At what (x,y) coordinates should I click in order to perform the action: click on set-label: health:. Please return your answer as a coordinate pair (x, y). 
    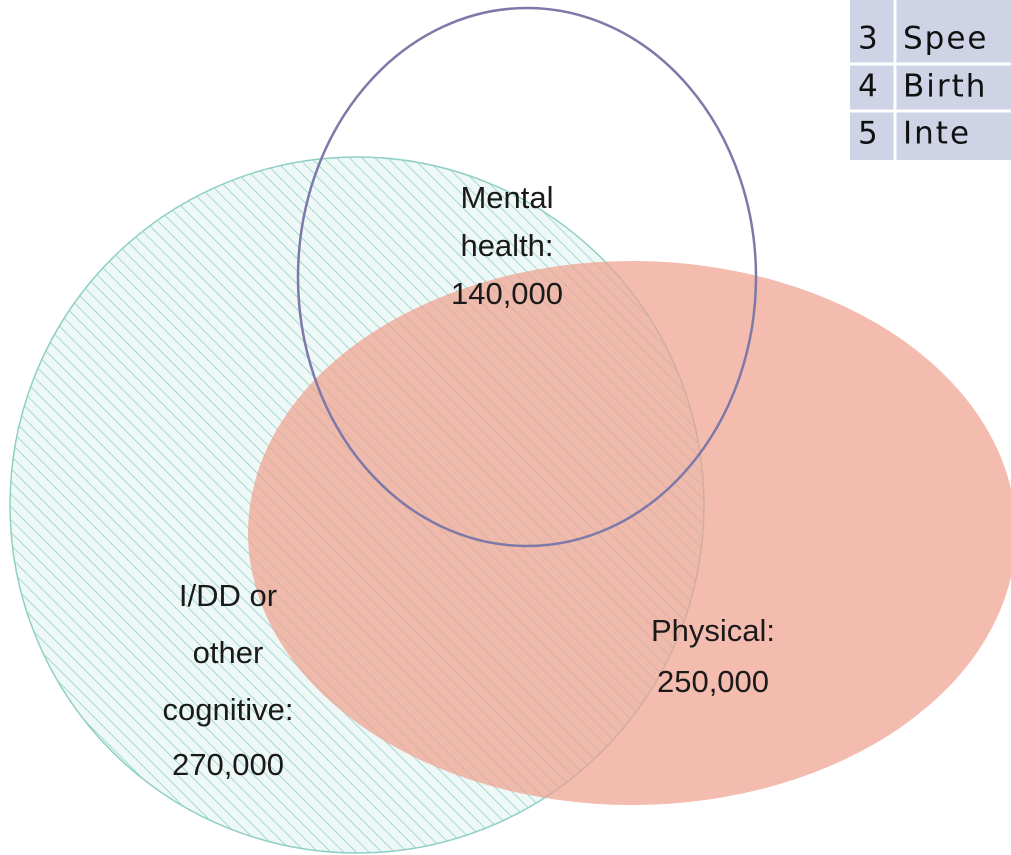
    Looking at the image, I should click on (506, 245).